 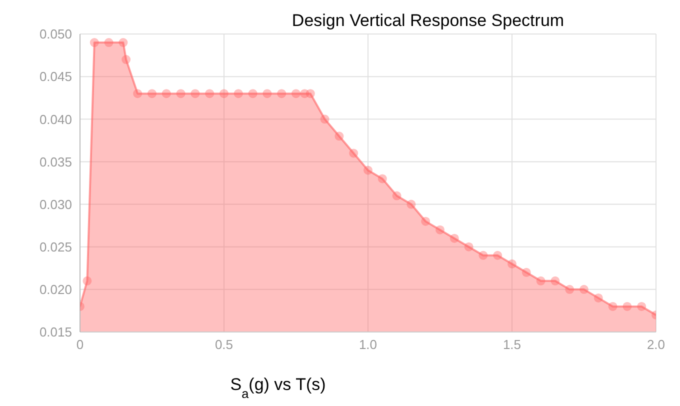 I want to click on y-tick-label: 0.020, so click(x=55, y=290).